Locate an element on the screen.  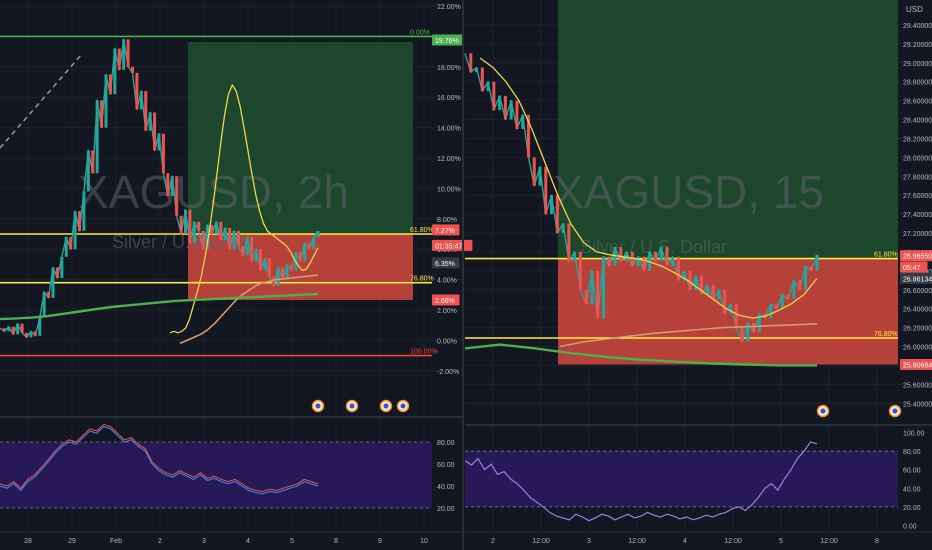
price-tag-label: 01:35:47 is located at coordinates (448, 246).